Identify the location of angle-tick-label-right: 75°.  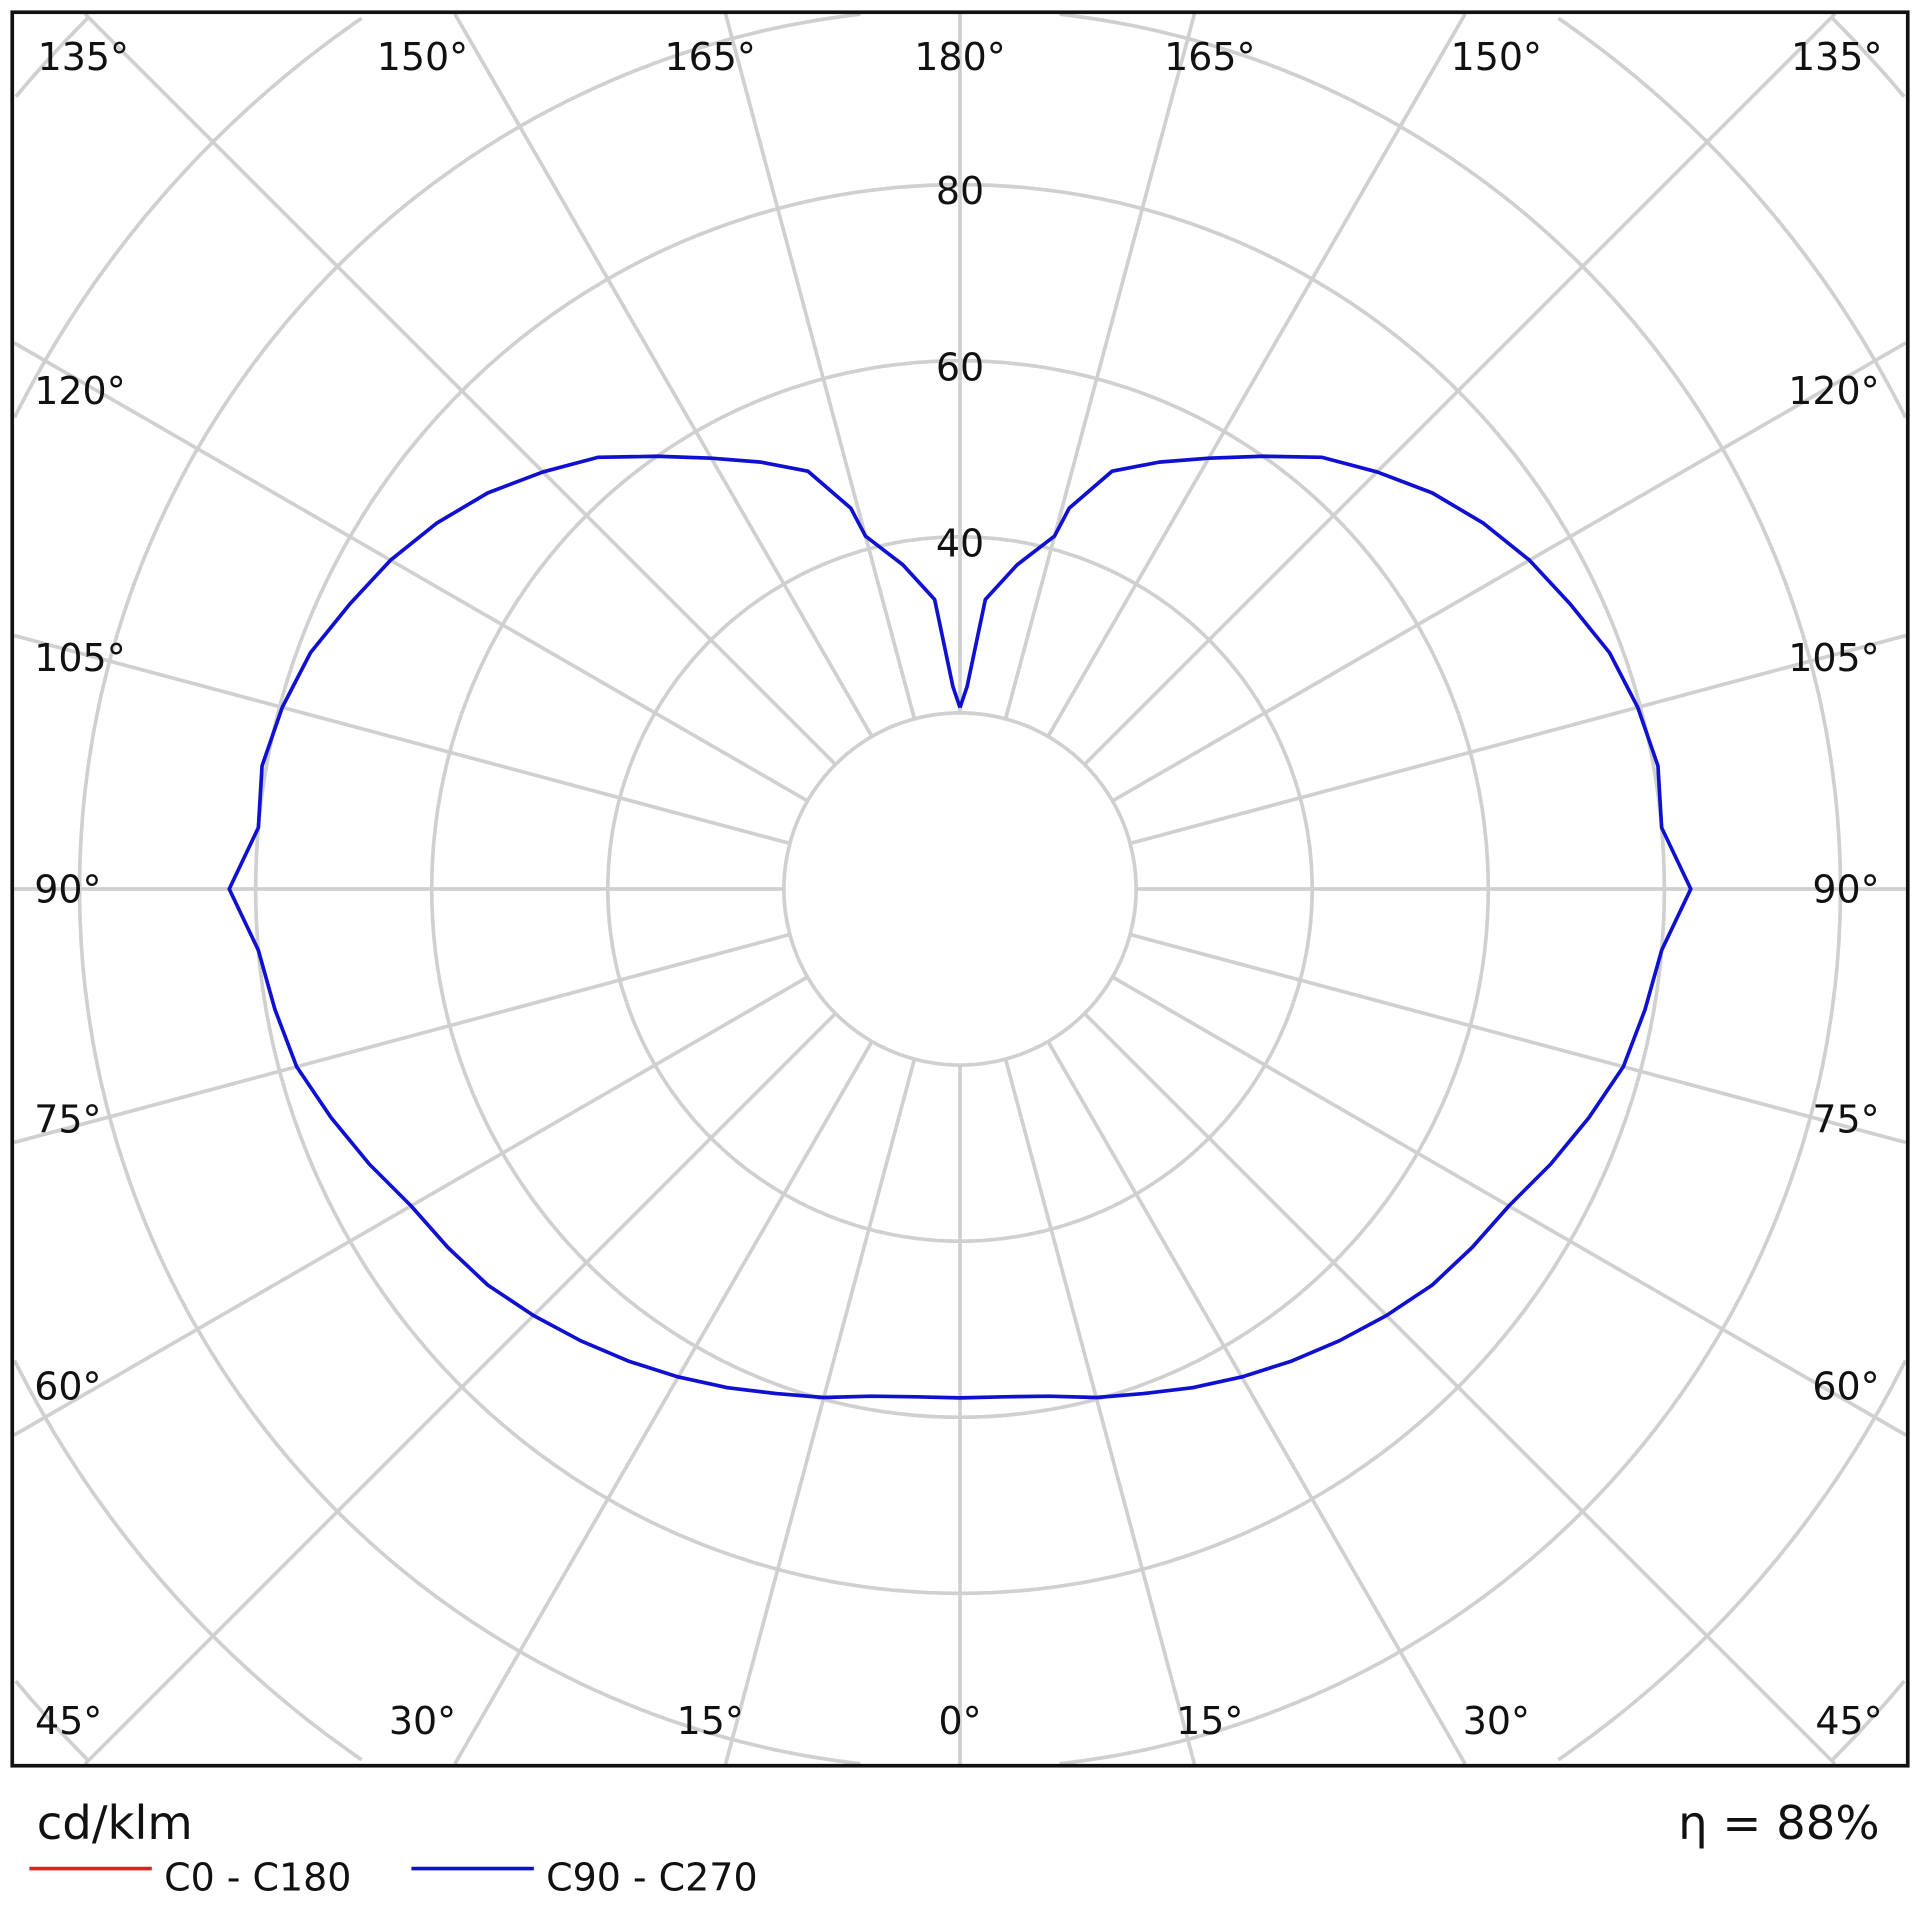
(1845, 1120).